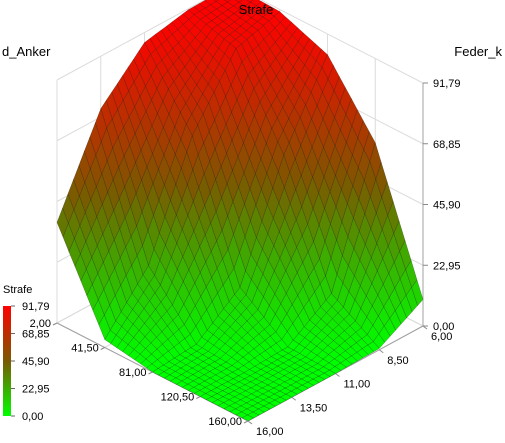 The height and width of the screenshot is (443, 505). I want to click on legend: Strafe 91,79 68,85 45,90 22,95 0,00, so click(26, 353).